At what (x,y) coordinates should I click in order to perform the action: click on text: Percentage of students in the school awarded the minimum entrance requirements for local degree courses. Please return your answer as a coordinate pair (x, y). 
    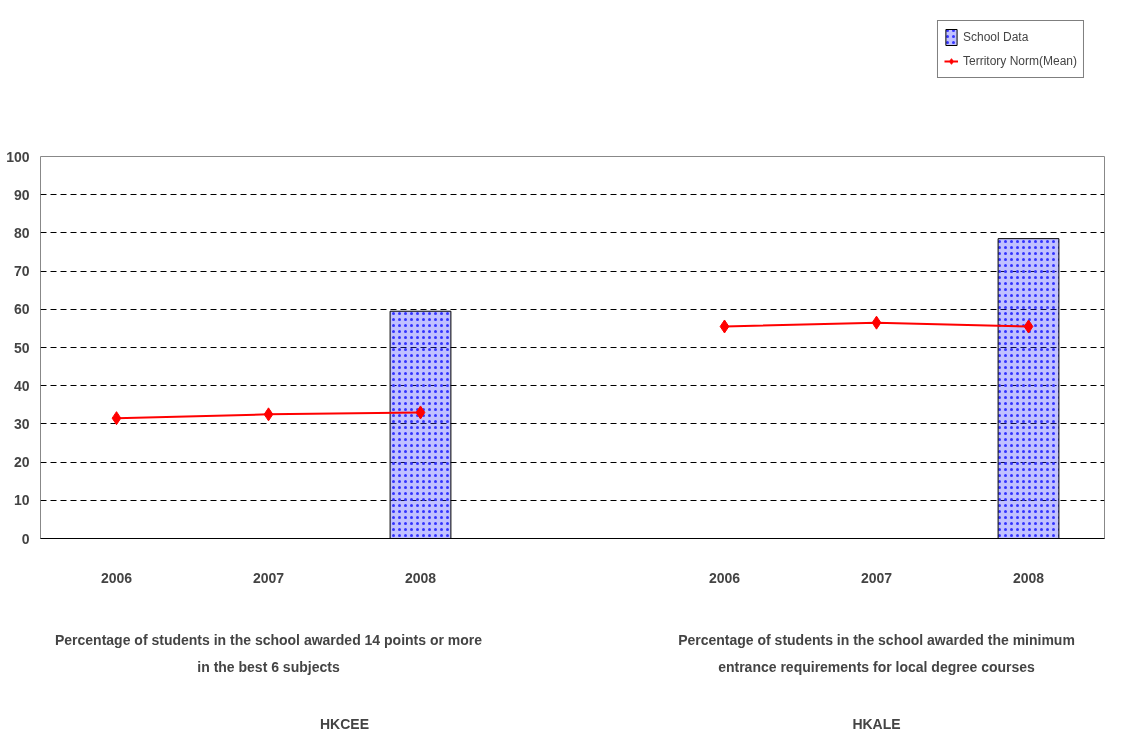
    Looking at the image, I should click on (876, 653).